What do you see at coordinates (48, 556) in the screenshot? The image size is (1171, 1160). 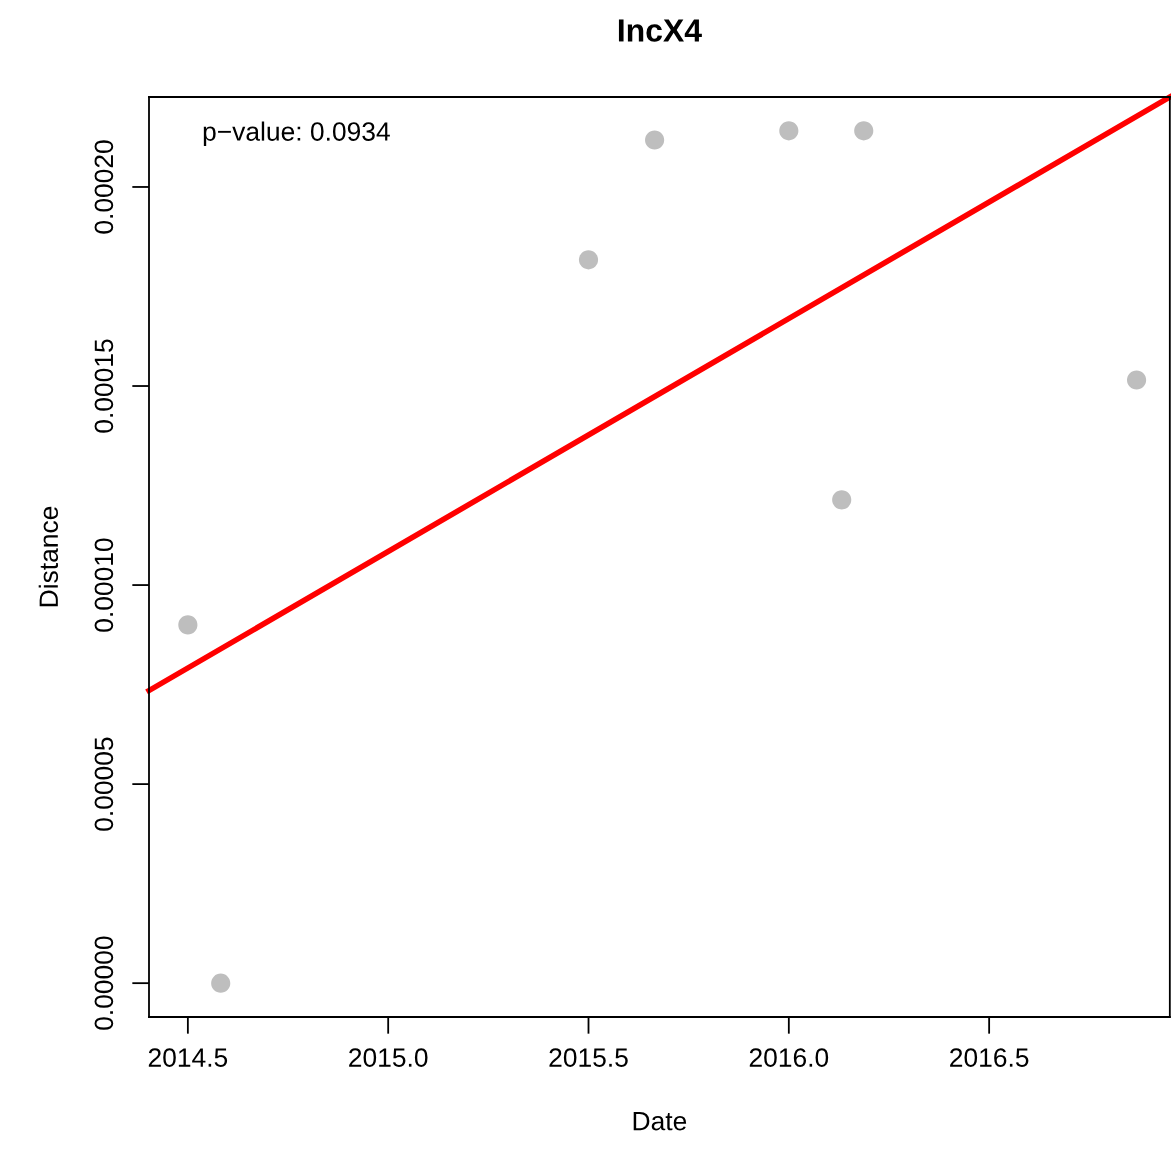 I see `y-axis-title: Distance` at bounding box center [48, 556].